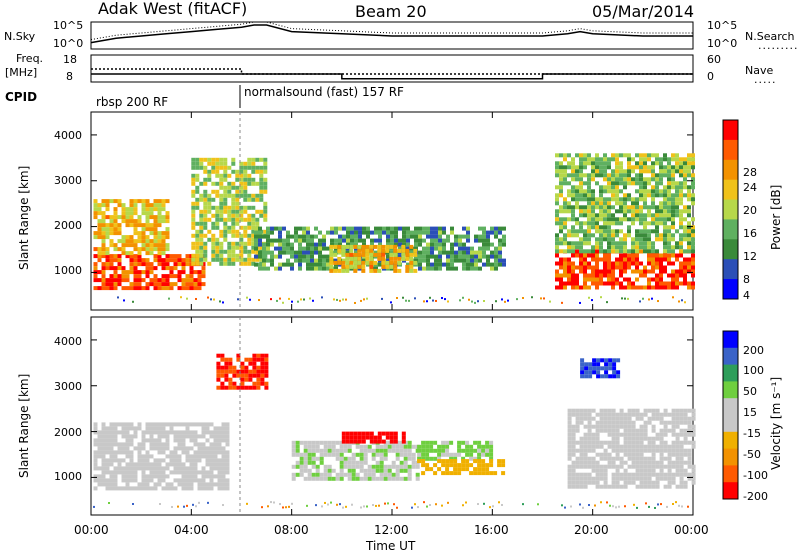 The width and height of the screenshot is (800, 554). I want to click on date-title: 05/Mar/2014, so click(643, 11).